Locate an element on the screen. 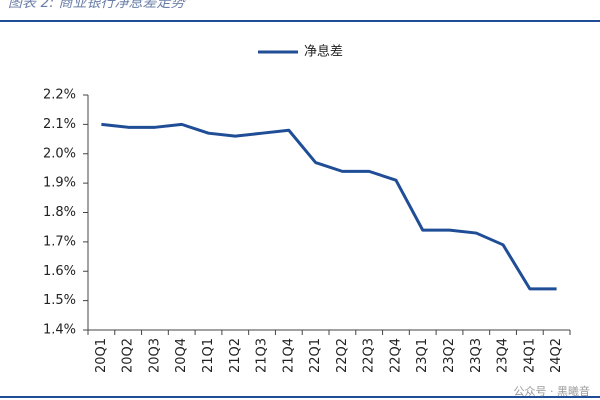  y-tick-label: 2.1% is located at coordinates (59, 124).